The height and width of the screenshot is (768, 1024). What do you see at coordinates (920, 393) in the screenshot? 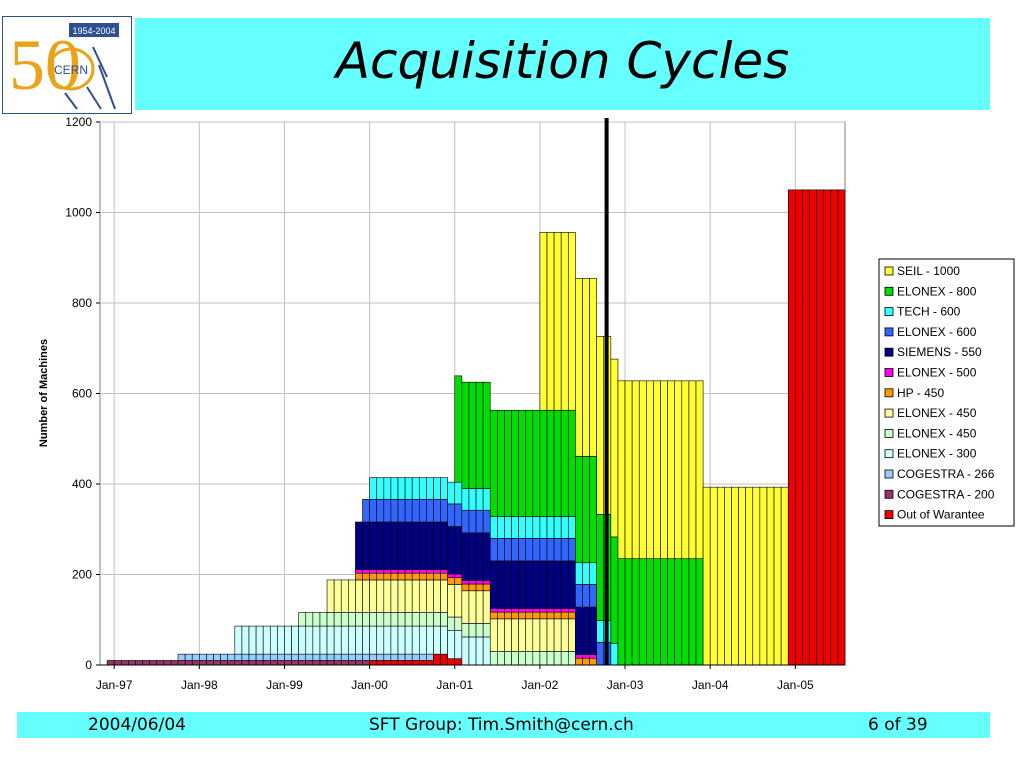
I see `legend-label-hp-450: HP - 450` at bounding box center [920, 393].